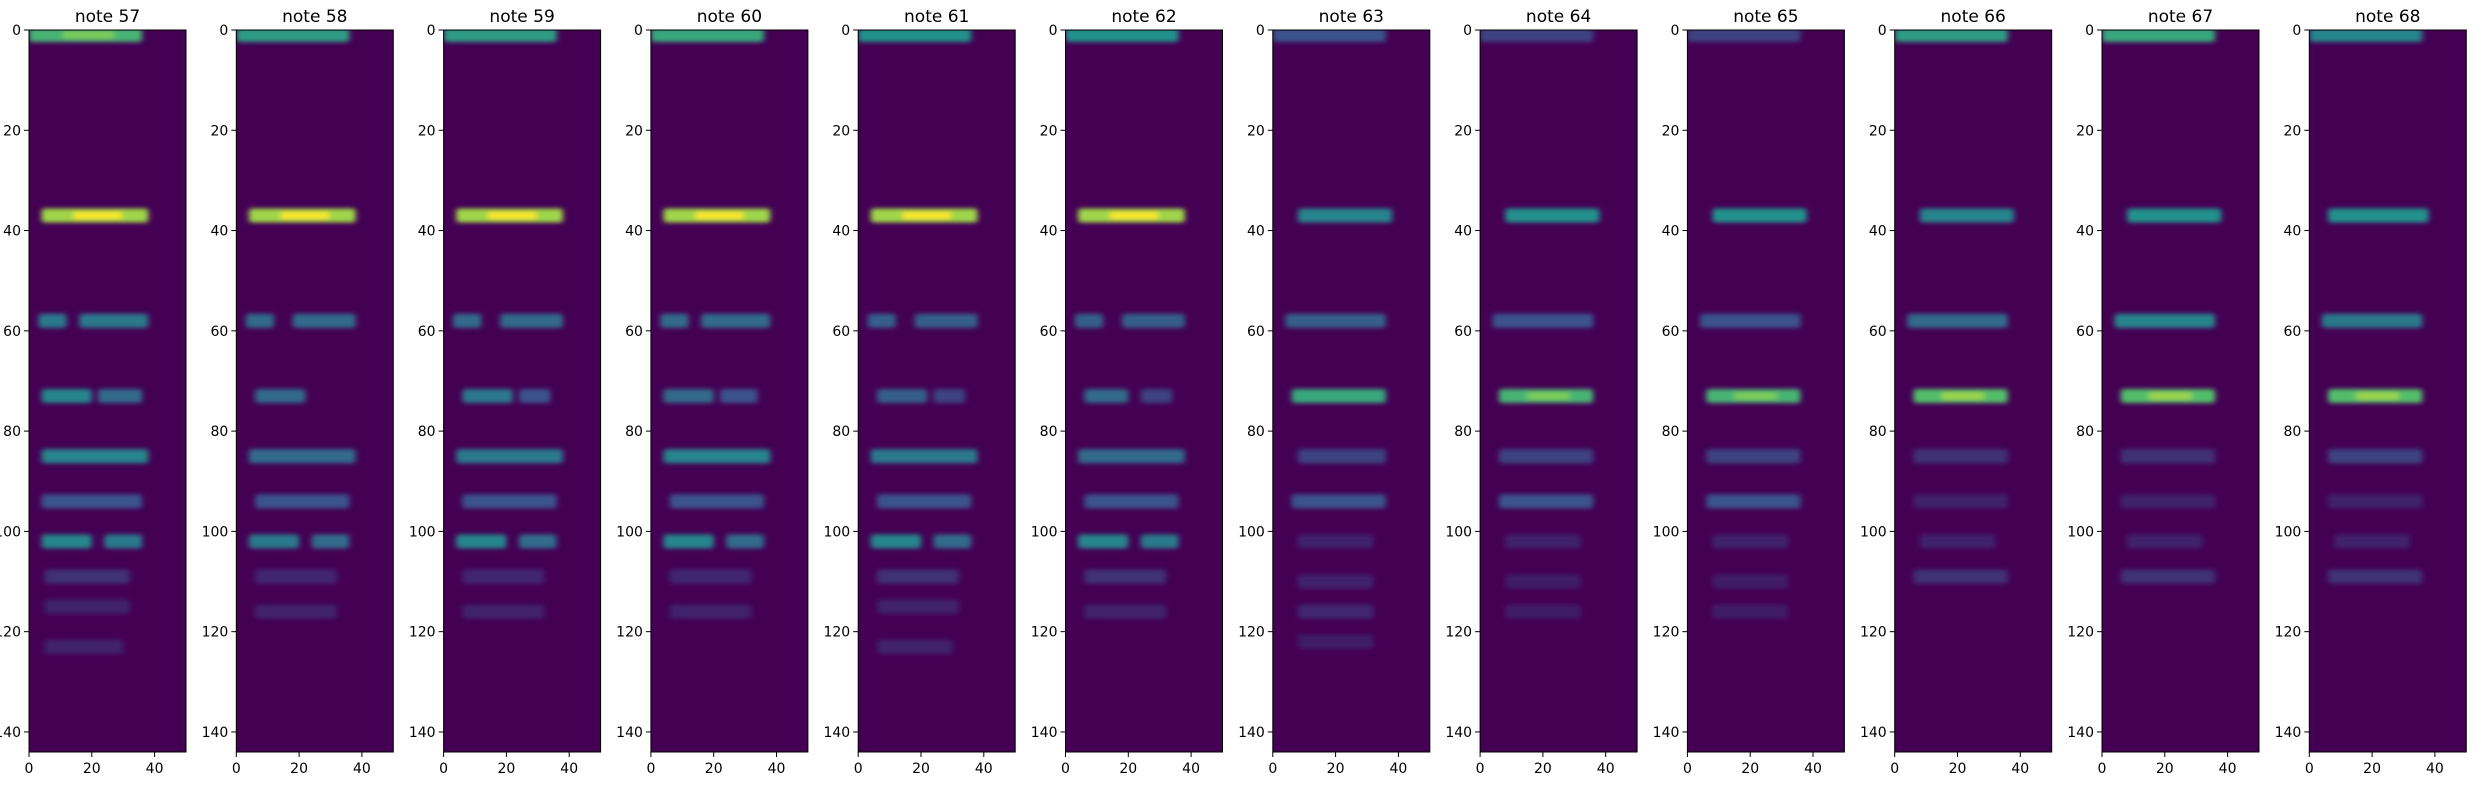 The image size is (2490, 794). What do you see at coordinates (1973, 17) in the screenshot?
I see `panel-title: note 66` at bounding box center [1973, 17].